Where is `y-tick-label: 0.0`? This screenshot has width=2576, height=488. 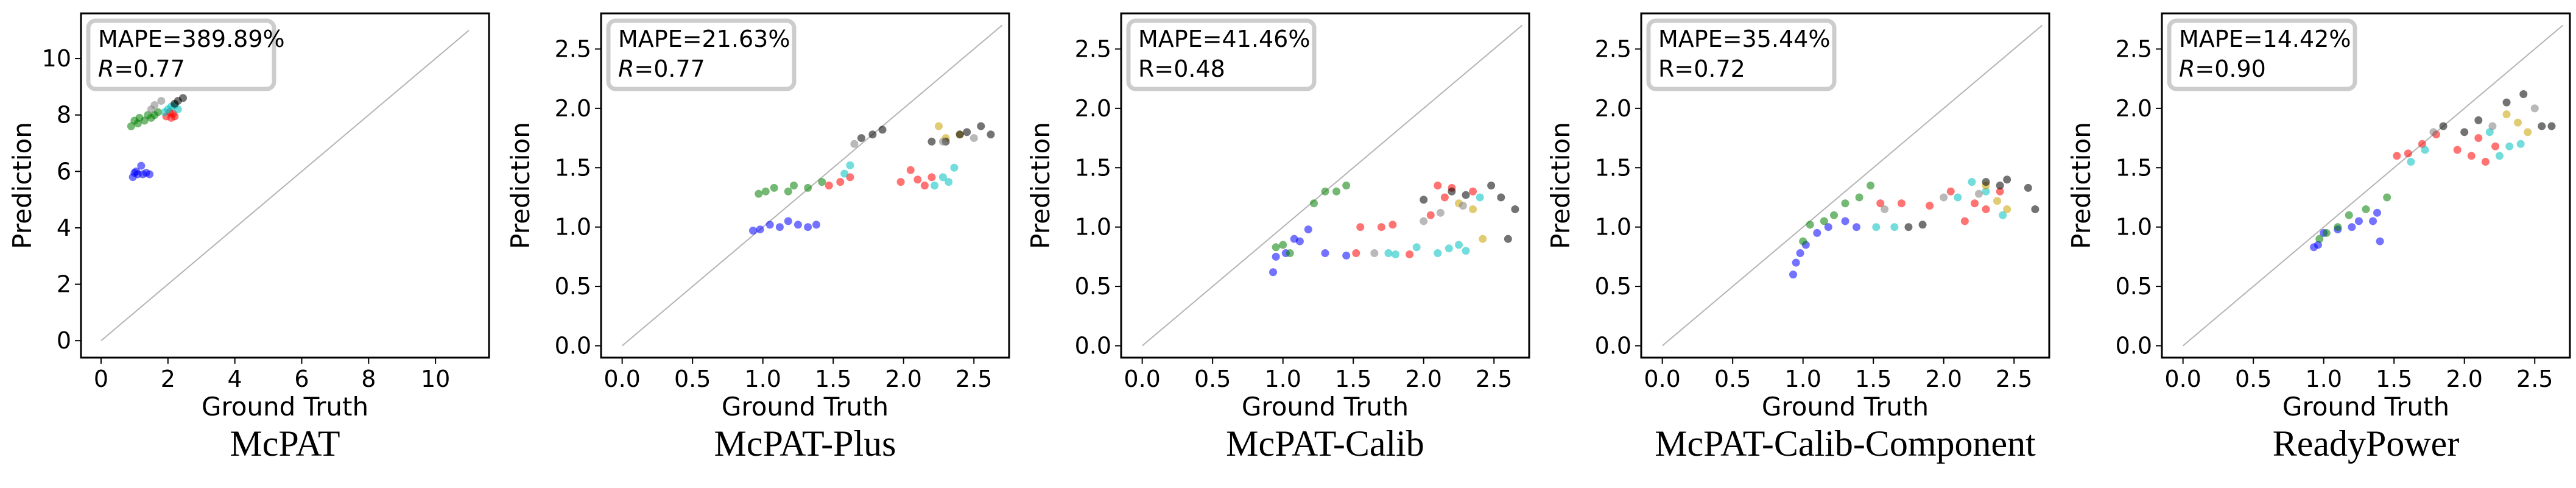
y-tick-label: 0.0 is located at coordinates (2134, 346).